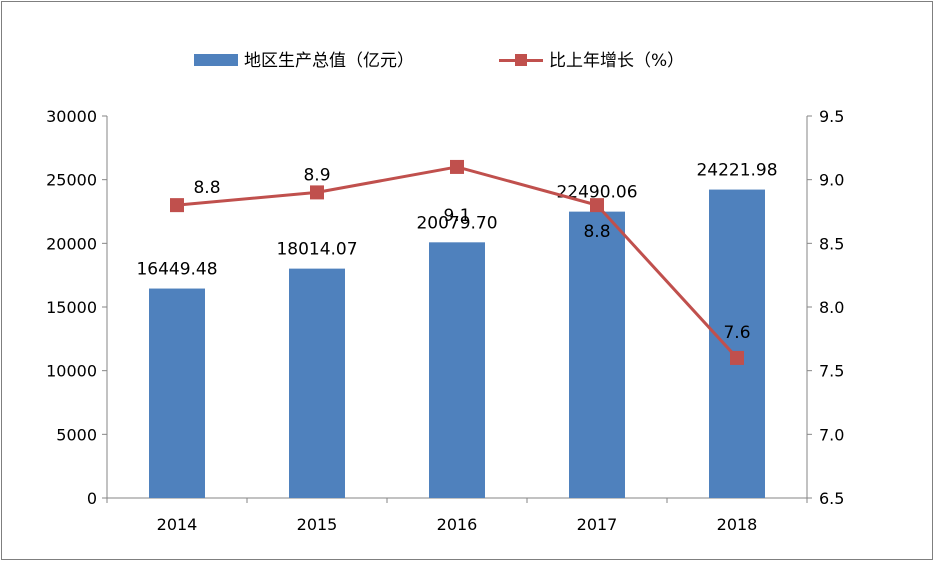  I want to click on y-right-tick-label: 8.0, so click(831, 307).